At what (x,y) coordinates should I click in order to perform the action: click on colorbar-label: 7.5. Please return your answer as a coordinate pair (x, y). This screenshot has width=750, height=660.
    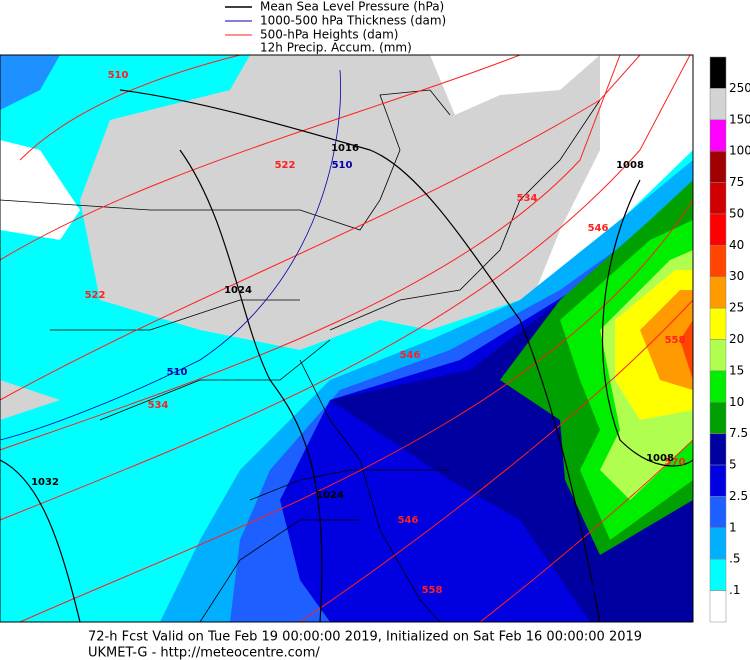
    Looking at the image, I should click on (738, 433).